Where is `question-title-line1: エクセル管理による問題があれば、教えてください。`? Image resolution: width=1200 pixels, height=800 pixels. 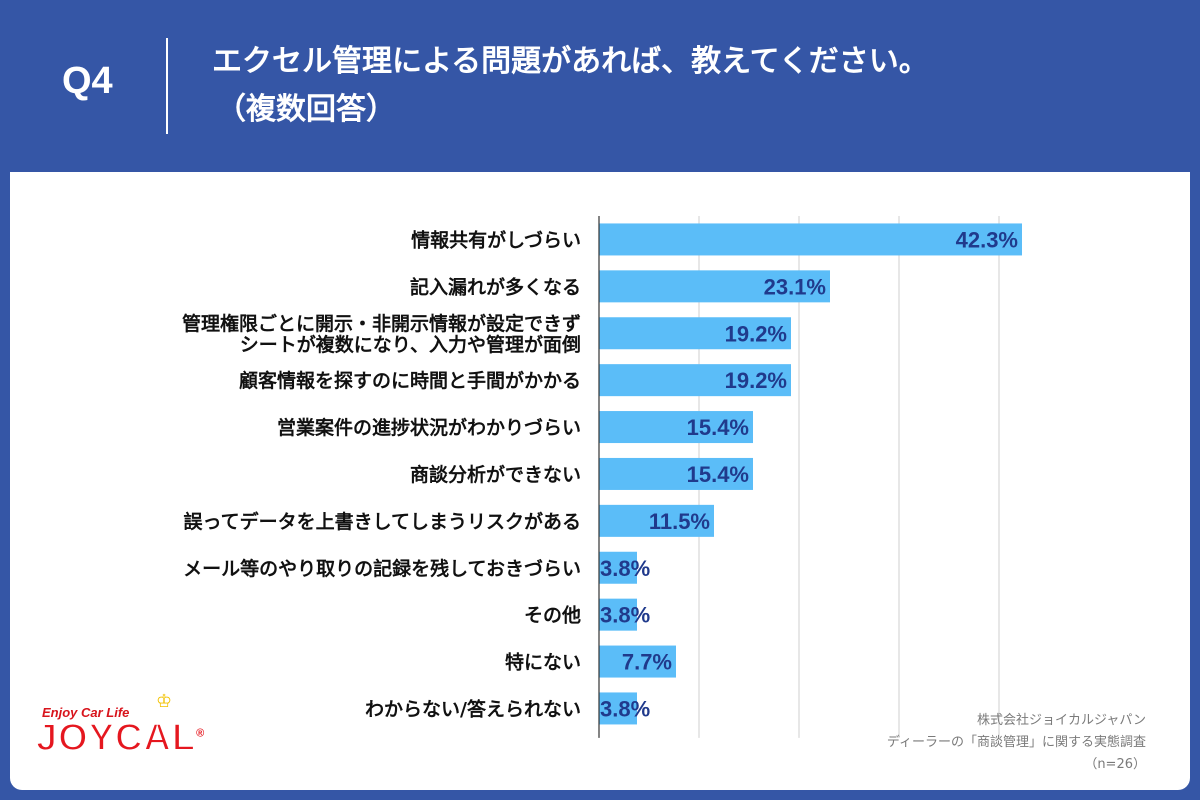 question-title-line1: エクセル管理による問題があれば、教えてください。 is located at coordinates (570, 61).